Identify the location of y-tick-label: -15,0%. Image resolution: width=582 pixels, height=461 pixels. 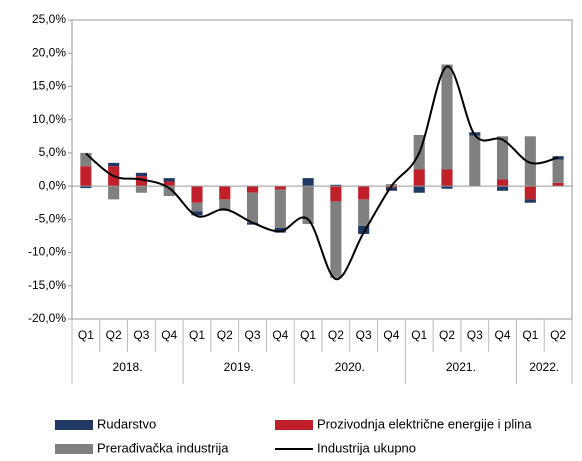
(47, 285).